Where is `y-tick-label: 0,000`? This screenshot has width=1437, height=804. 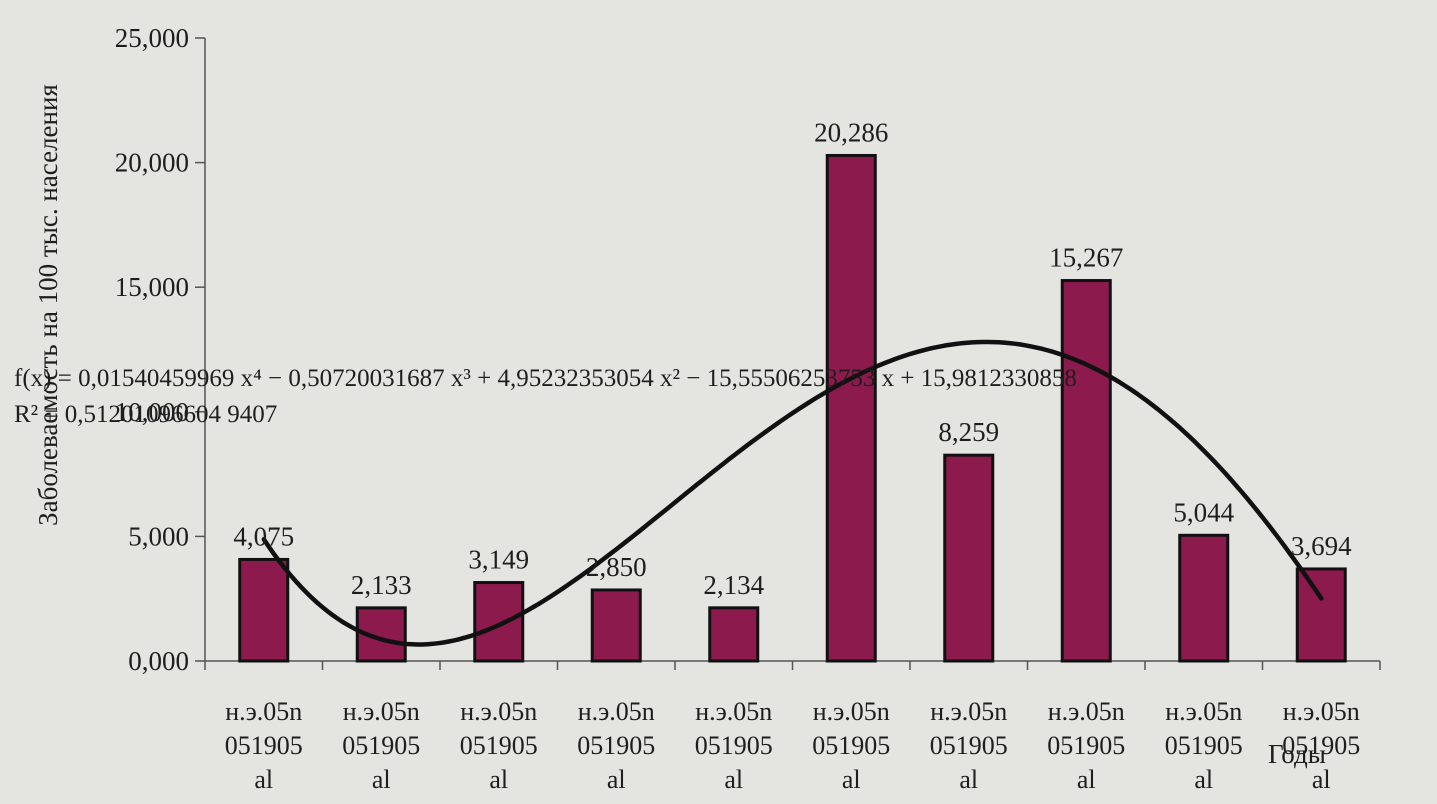
y-tick-label: 0,000 is located at coordinates (158, 661).